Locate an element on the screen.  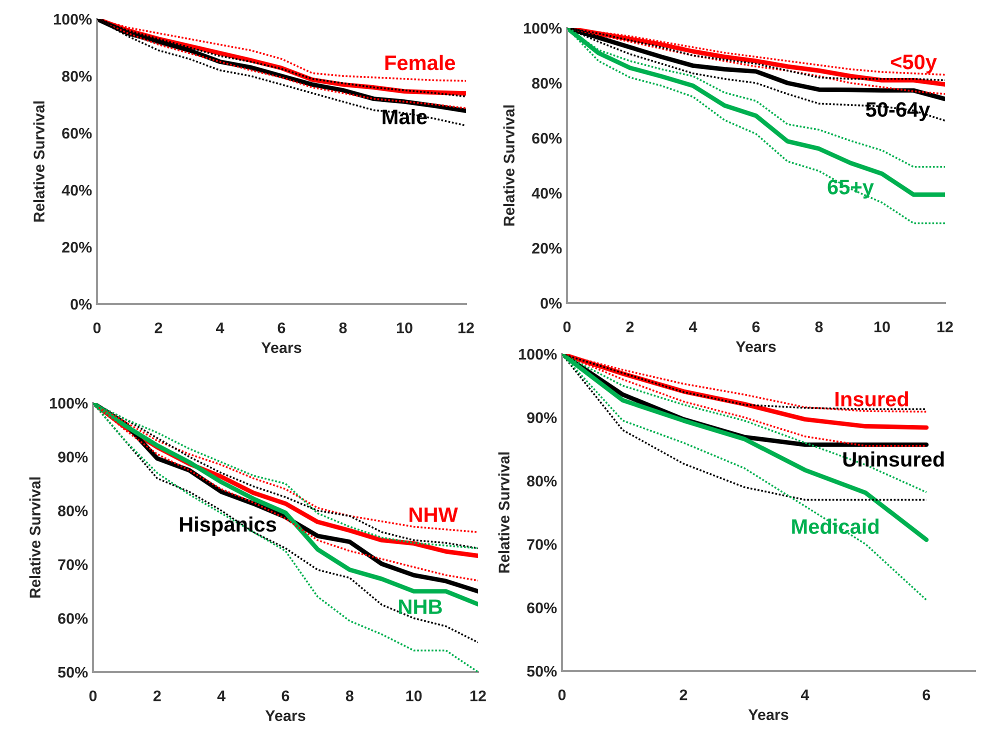
series-label: Male is located at coordinates (404, 116).